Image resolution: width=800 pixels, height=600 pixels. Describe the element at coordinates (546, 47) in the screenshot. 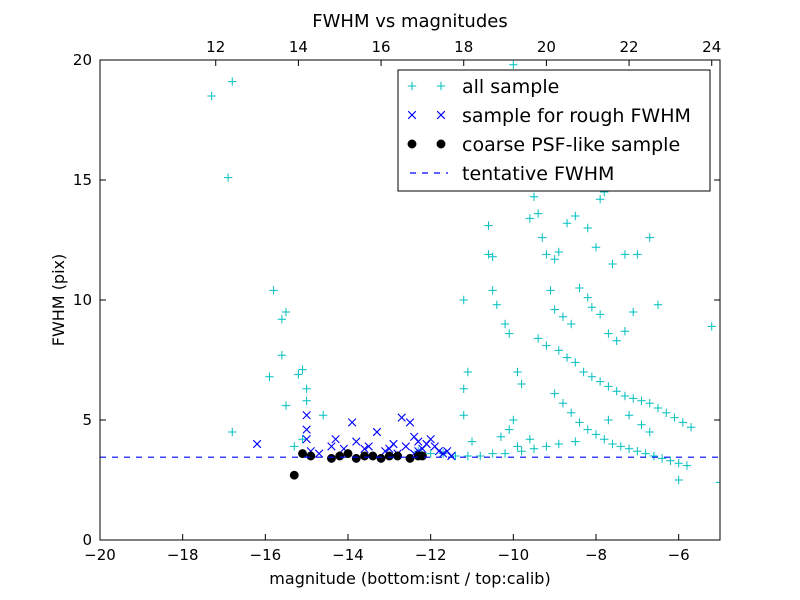

I see `top-x-tick-label: 20` at that location.